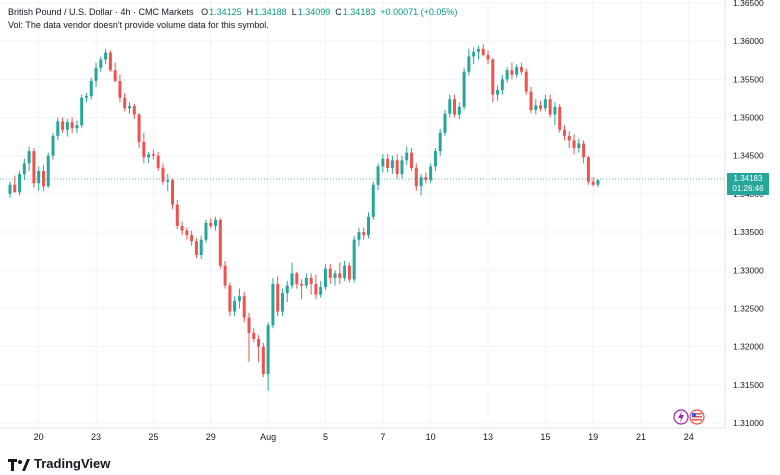 The image size is (780, 475). What do you see at coordinates (205, 12) in the screenshot?
I see `open-label: O` at bounding box center [205, 12].